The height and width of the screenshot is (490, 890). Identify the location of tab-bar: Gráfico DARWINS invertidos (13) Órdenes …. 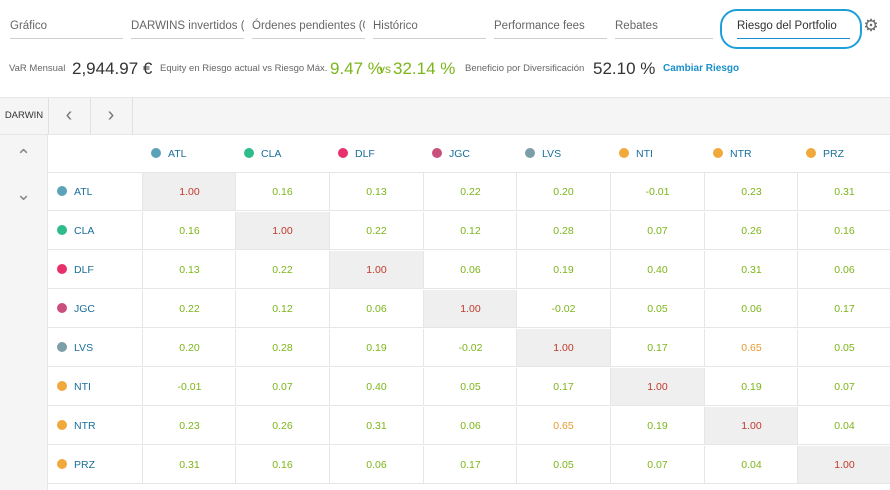
(445, 24).